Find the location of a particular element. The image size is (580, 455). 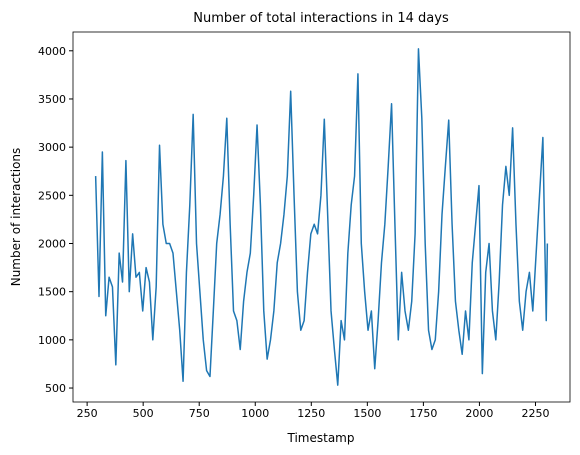

x-tick-label: 1000 is located at coordinates (255, 413).